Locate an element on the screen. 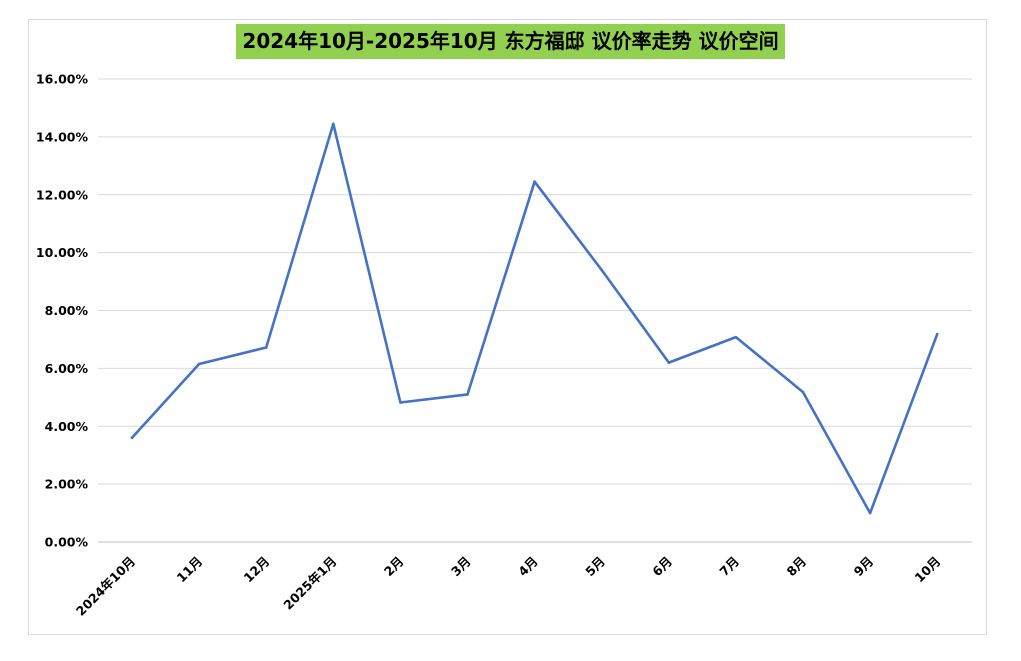  y-tick-label: 8.00% is located at coordinates (67, 310).